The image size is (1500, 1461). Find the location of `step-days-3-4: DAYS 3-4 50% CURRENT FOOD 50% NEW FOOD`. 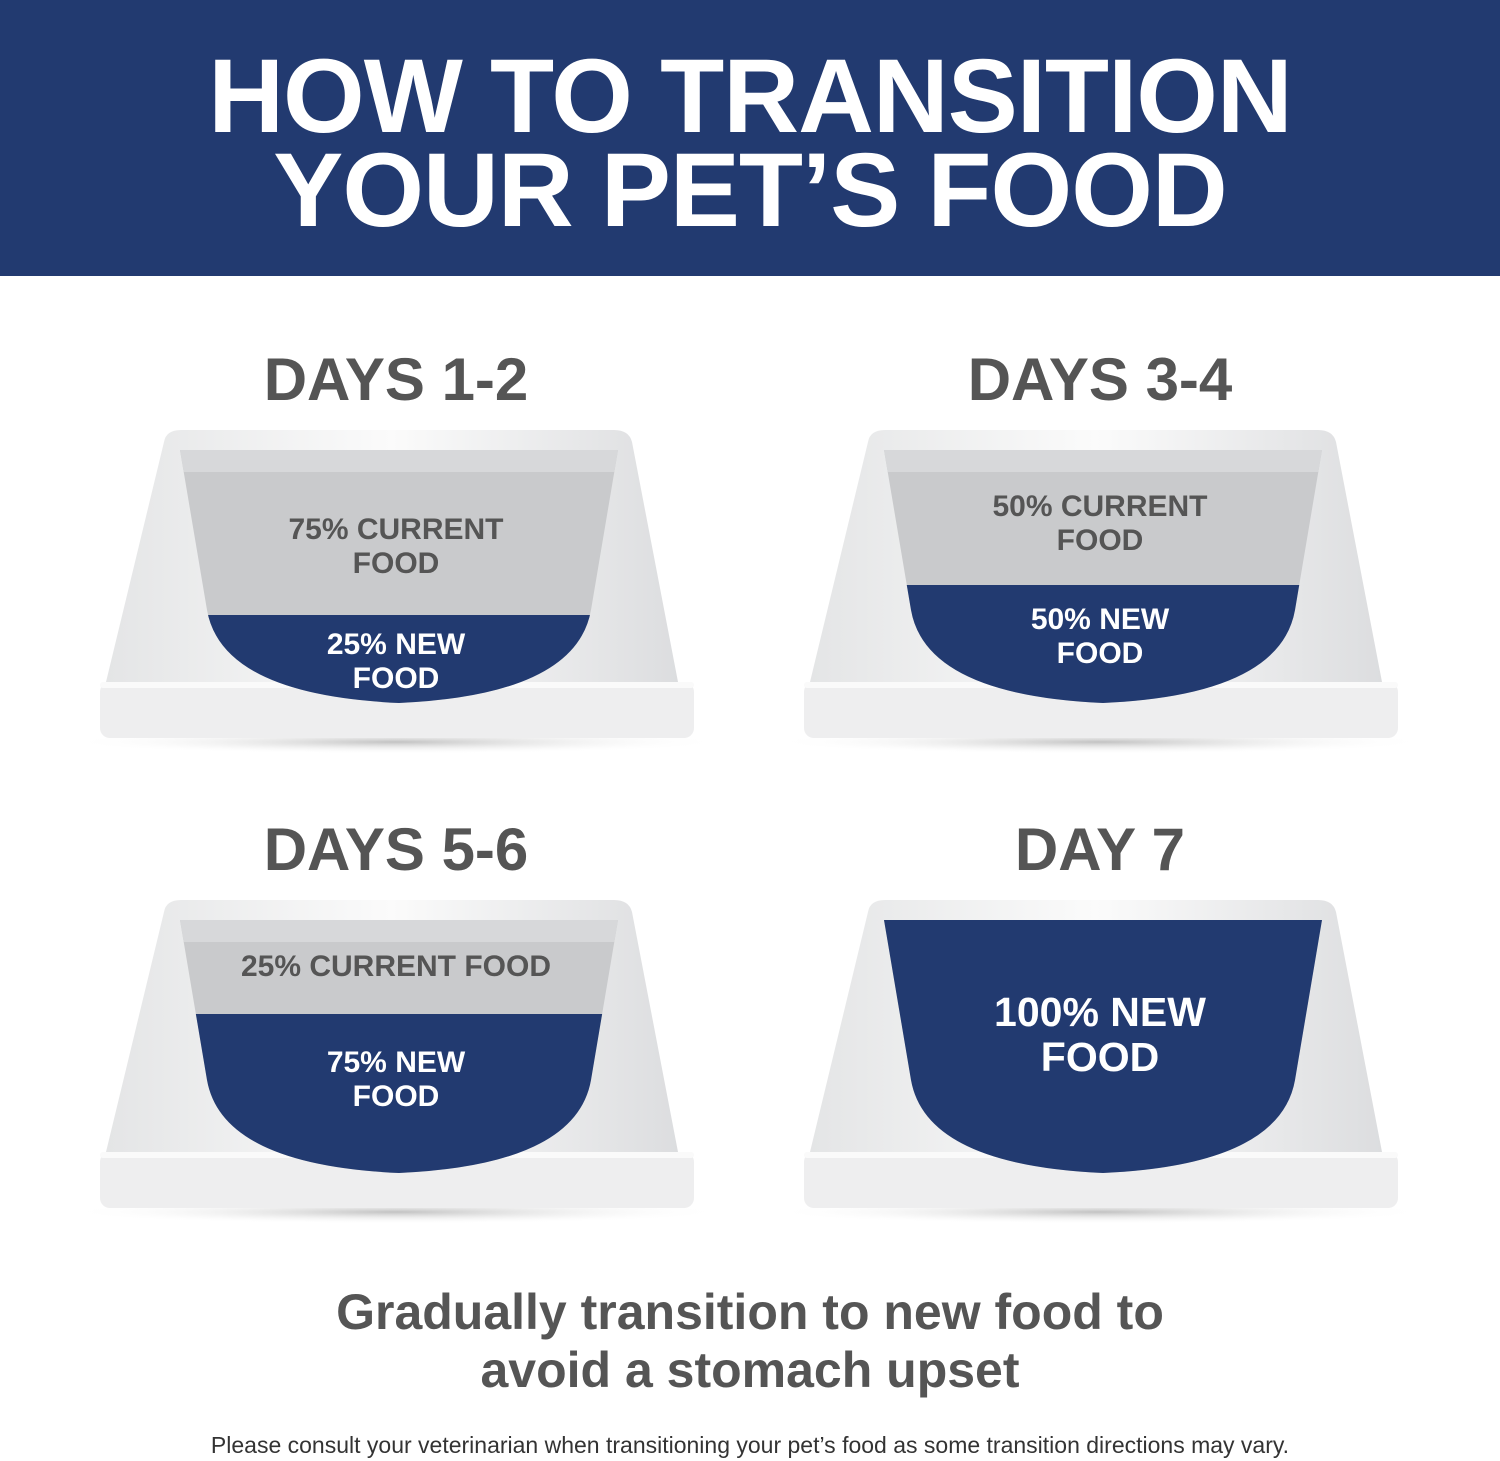

step-days-3-4: DAYS 3-4 50% CURRENT FOOD 50% NEW FOOD is located at coordinates (1100, 580).